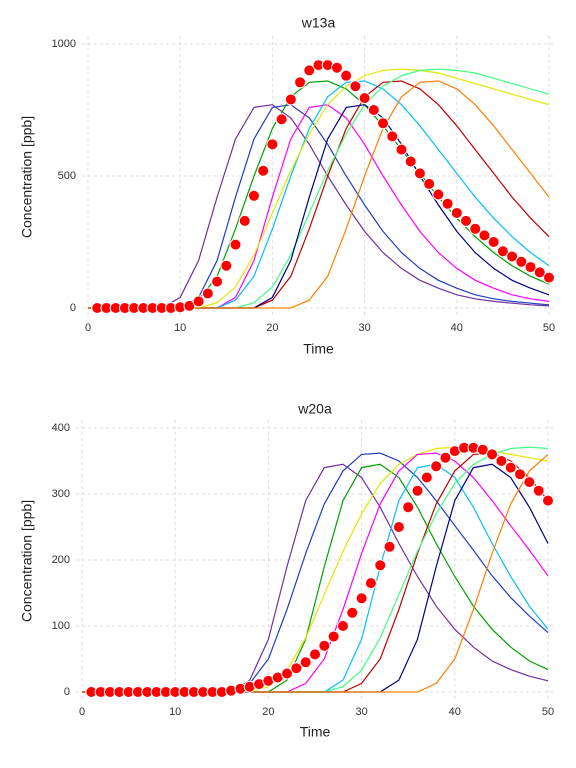 This screenshot has height=768, width=576. I want to click on chart-title: w20a, so click(314, 409).